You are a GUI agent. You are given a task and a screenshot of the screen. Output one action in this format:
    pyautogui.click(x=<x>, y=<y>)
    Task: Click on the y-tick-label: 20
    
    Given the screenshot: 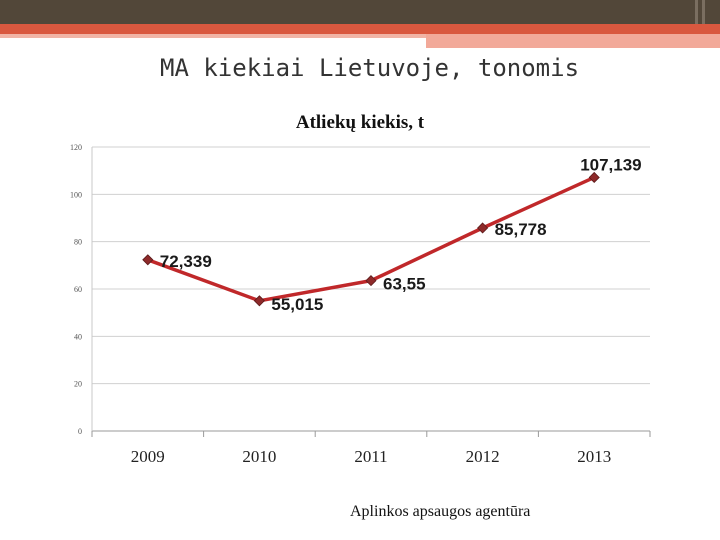 What is the action you would take?
    pyautogui.click(x=78, y=384)
    